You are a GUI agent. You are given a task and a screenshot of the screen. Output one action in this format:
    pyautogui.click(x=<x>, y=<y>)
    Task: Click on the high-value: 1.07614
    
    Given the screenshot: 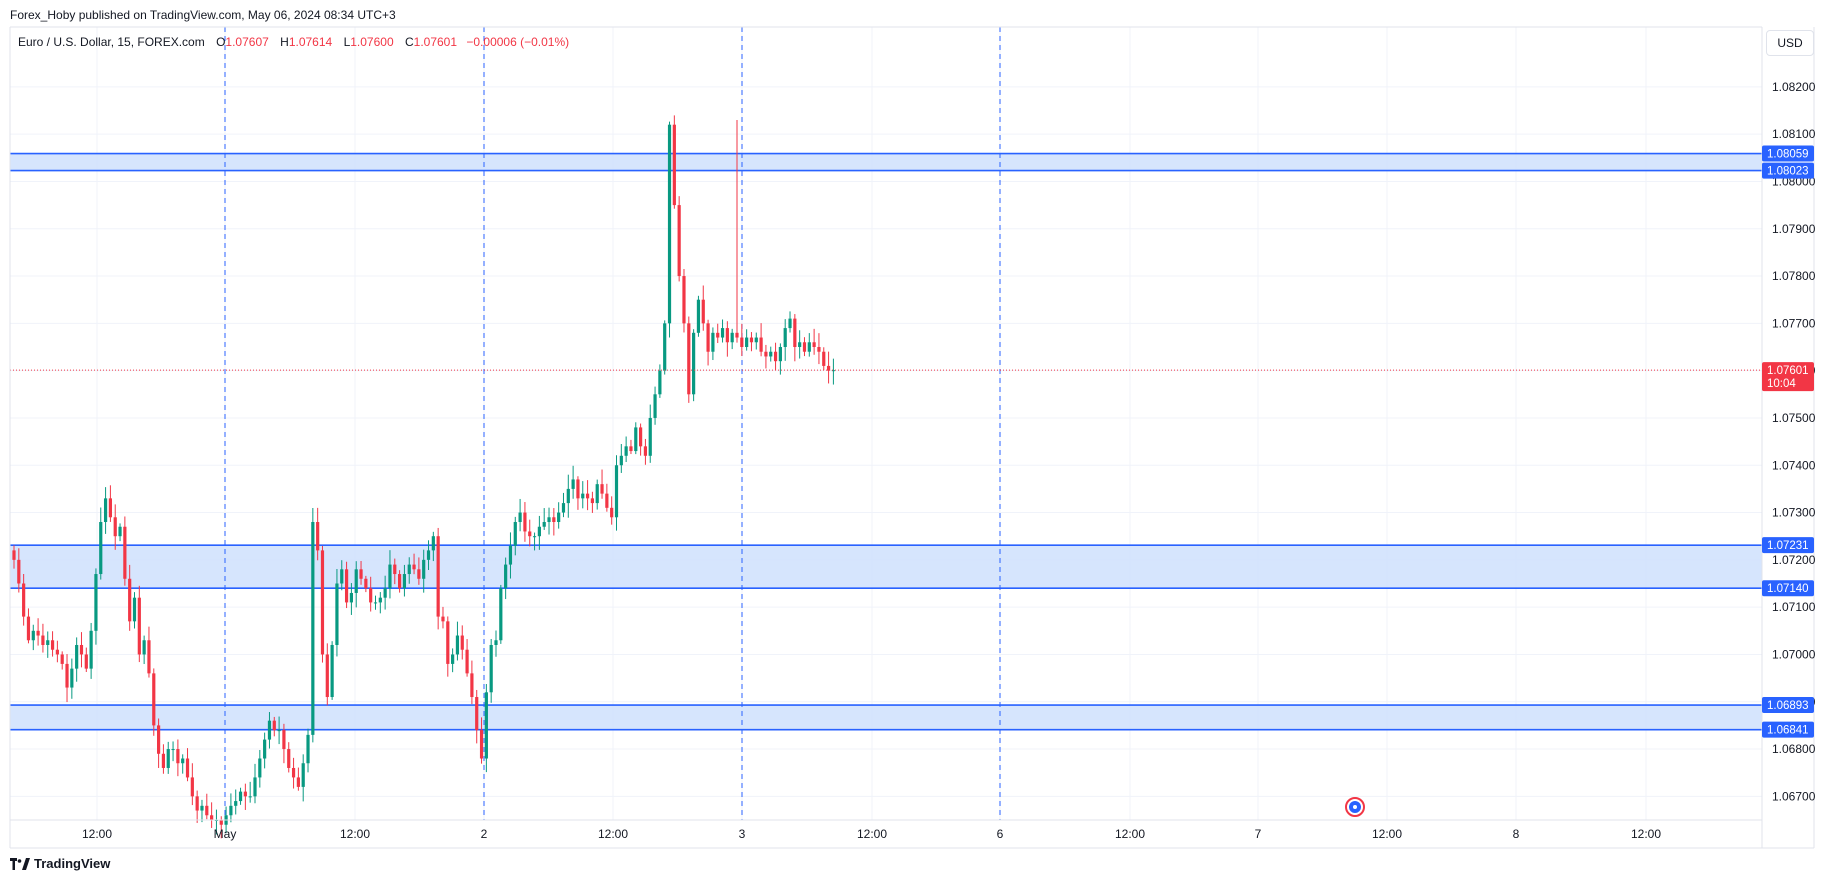 What is the action you would take?
    pyautogui.click(x=310, y=42)
    